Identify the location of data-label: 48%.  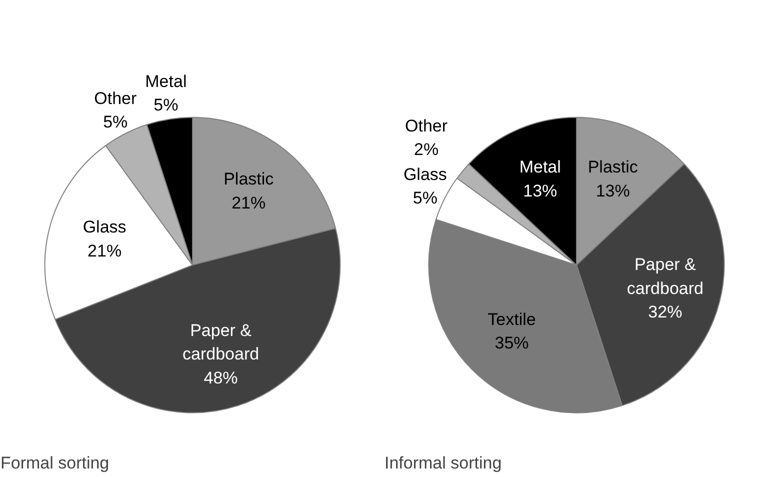
(221, 378).